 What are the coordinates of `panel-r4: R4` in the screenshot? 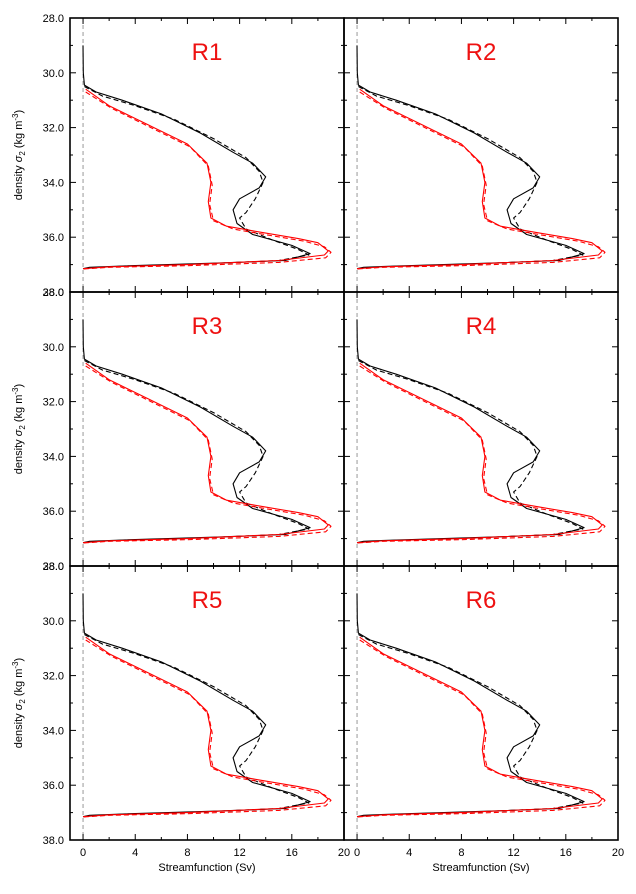 It's located at (481, 429).